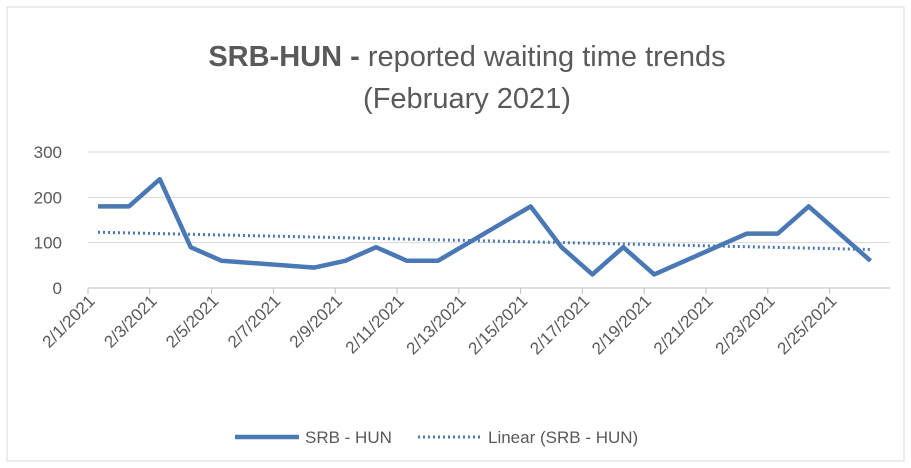  What do you see at coordinates (348, 437) in the screenshot?
I see `legend-label: SRB - HUN` at bounding box center [348, 437].